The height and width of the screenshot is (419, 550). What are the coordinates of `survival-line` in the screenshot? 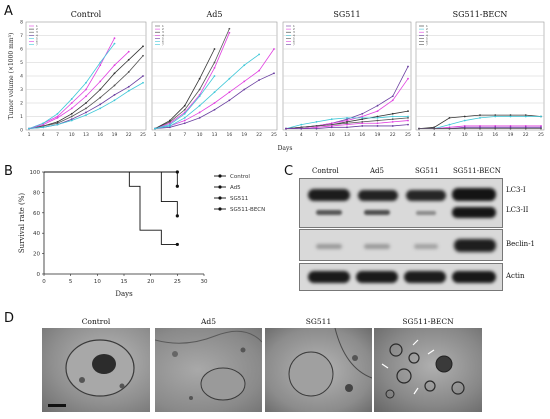 It's located at (111, 193).